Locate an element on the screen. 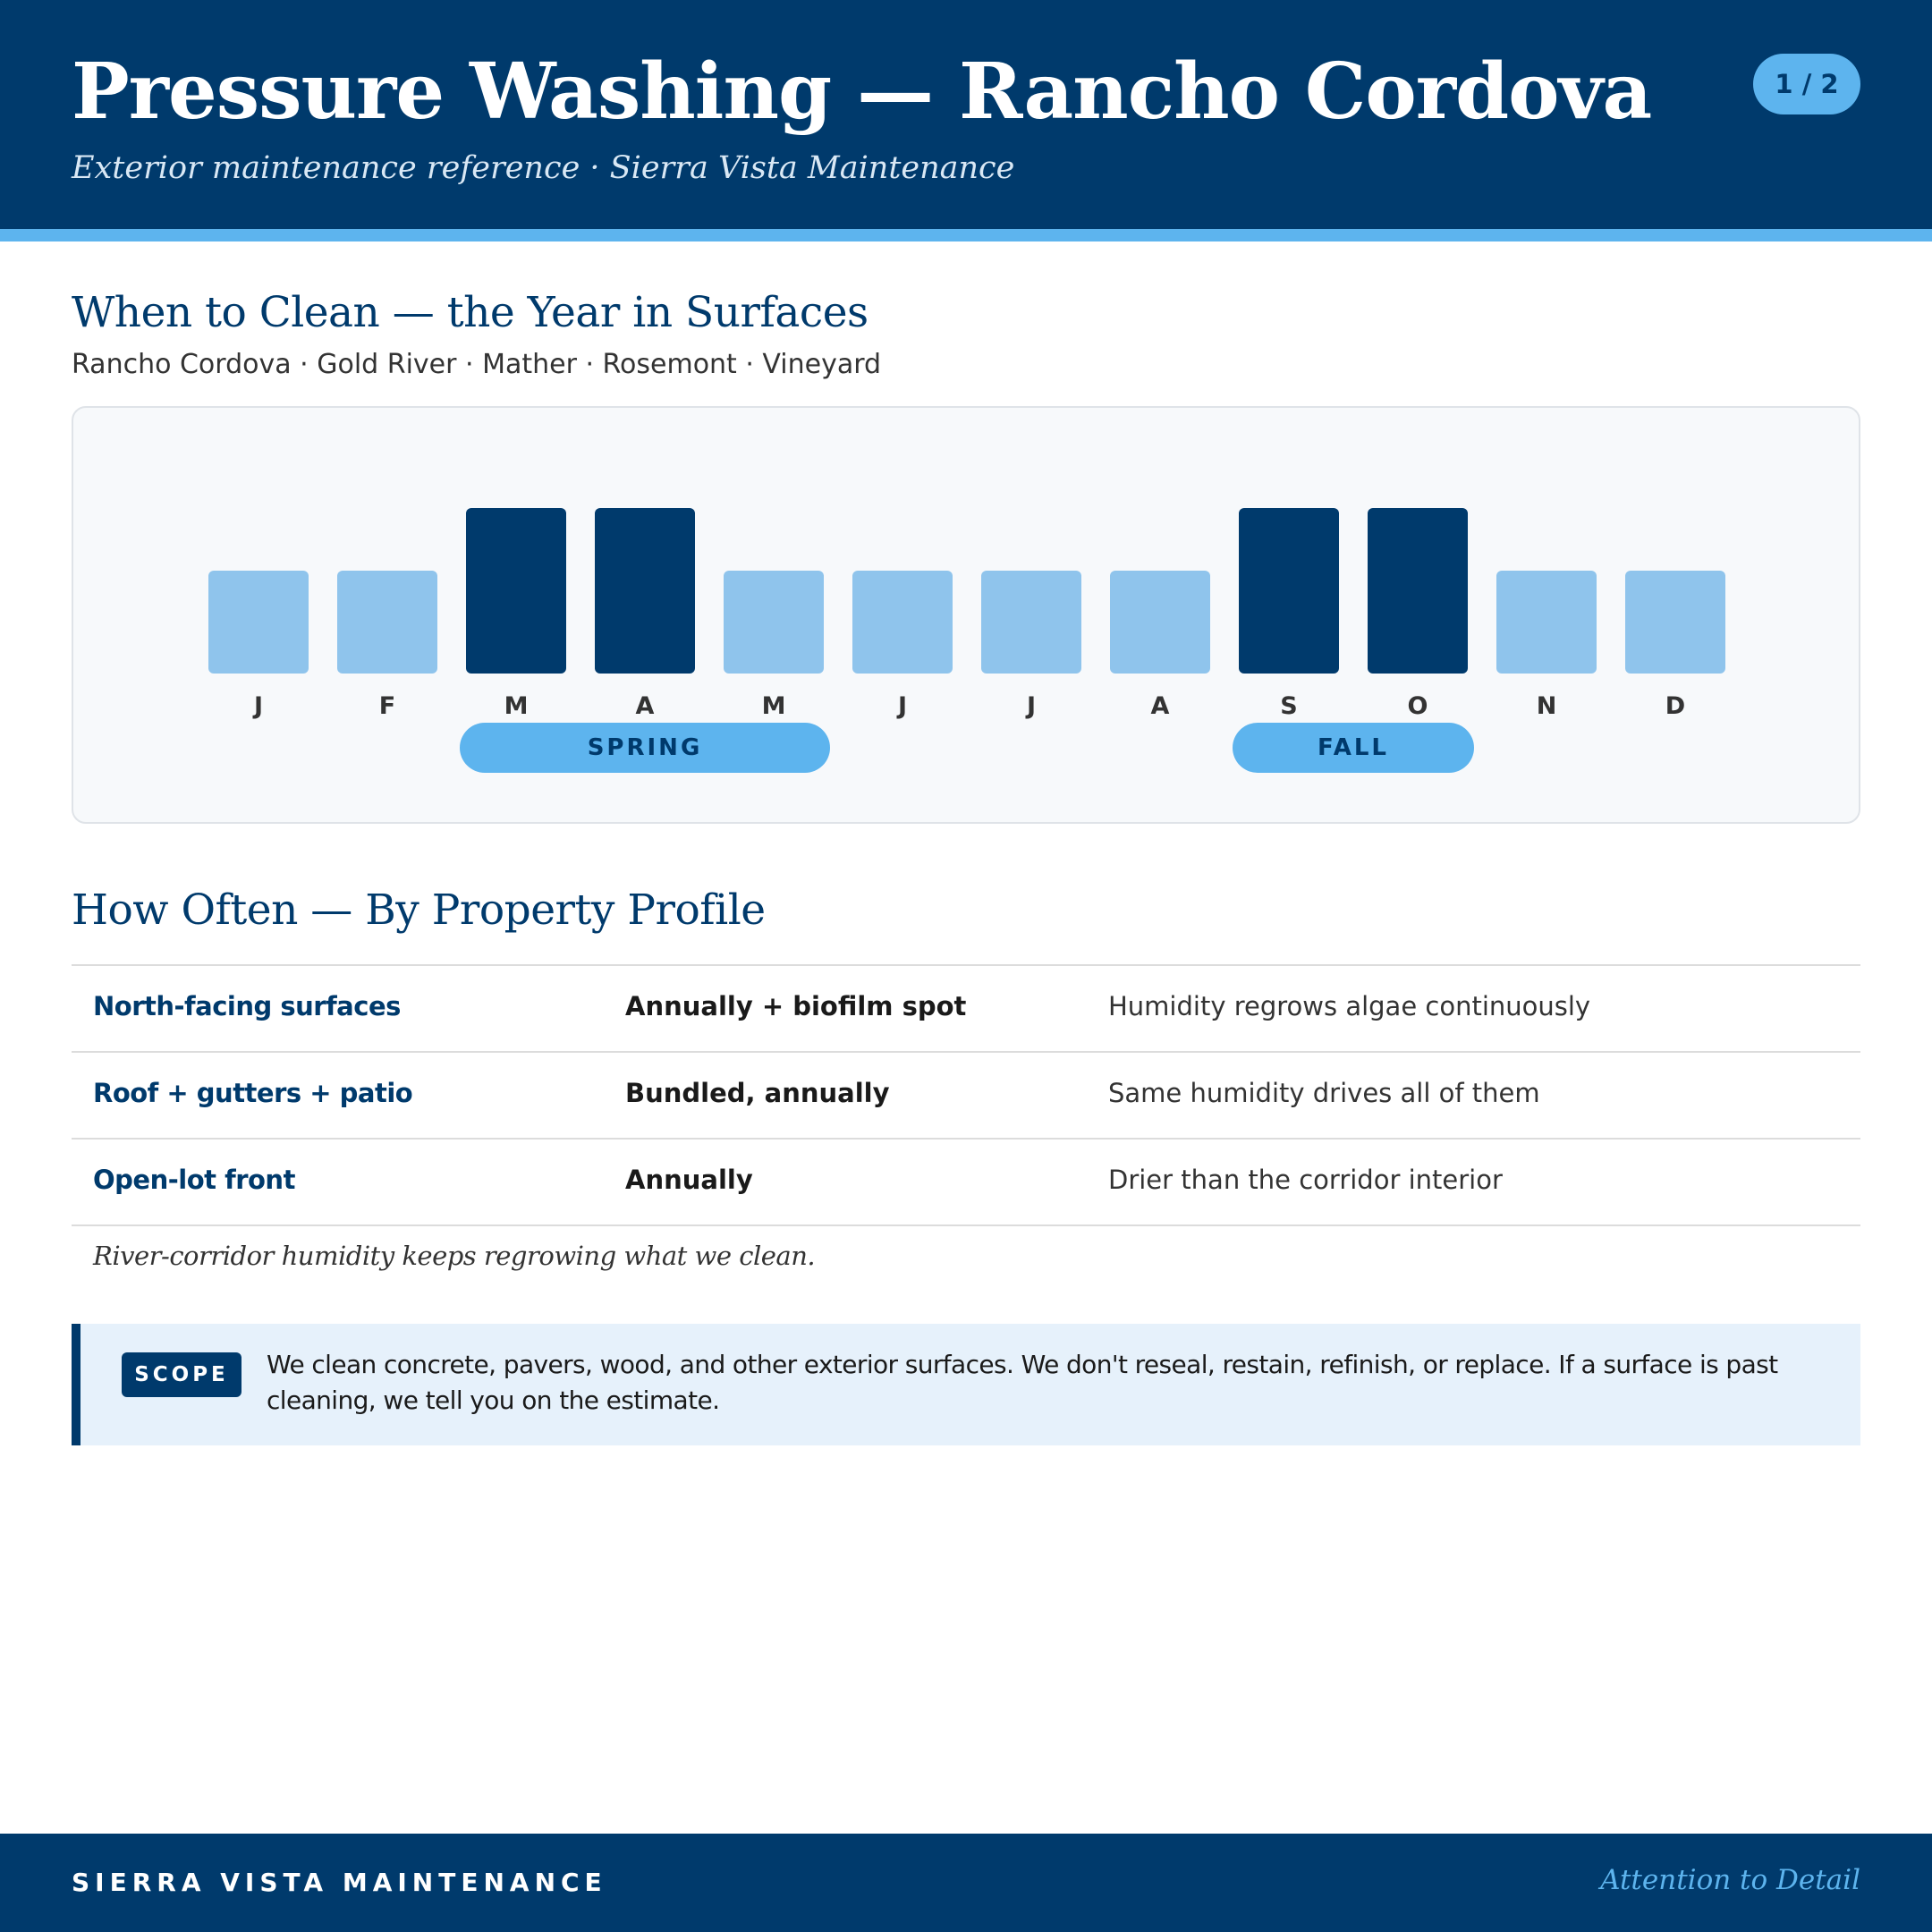  when-section-heading: When to Clean — the Year in Surfaces is located at coordinates (470, 312).